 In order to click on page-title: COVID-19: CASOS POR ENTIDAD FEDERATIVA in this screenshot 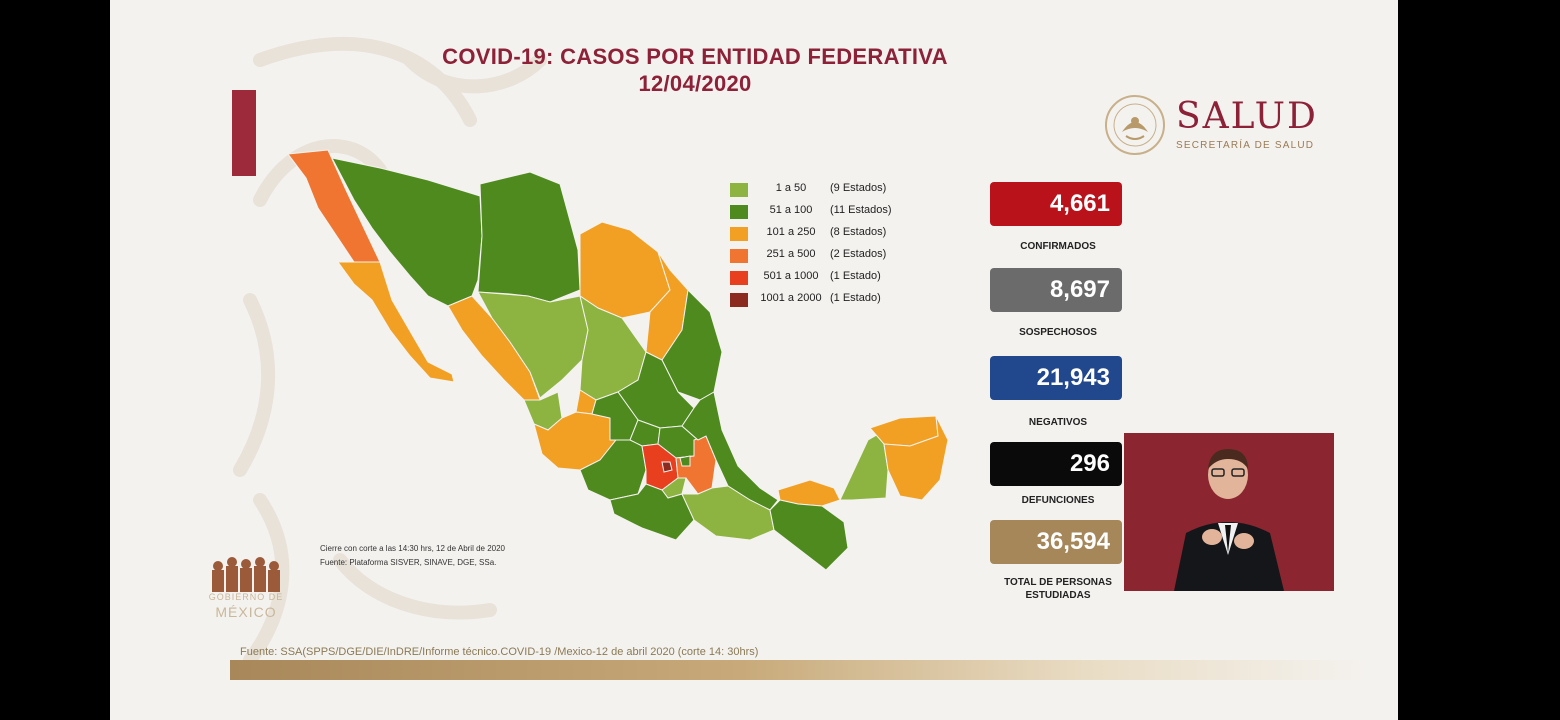, I will do `click(695, 56)`.